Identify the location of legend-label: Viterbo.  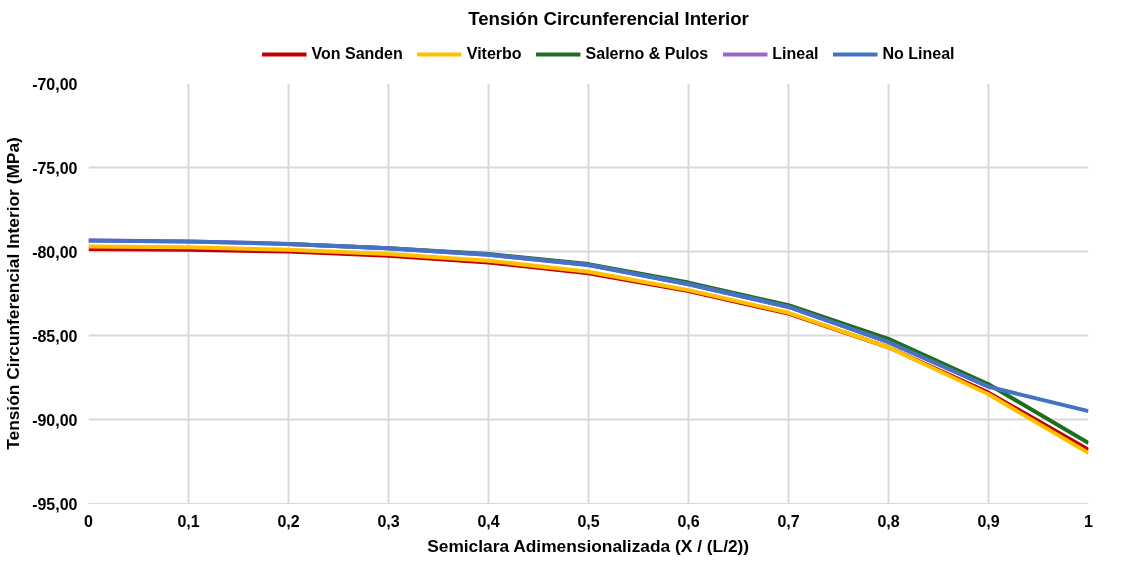
(494, 54).